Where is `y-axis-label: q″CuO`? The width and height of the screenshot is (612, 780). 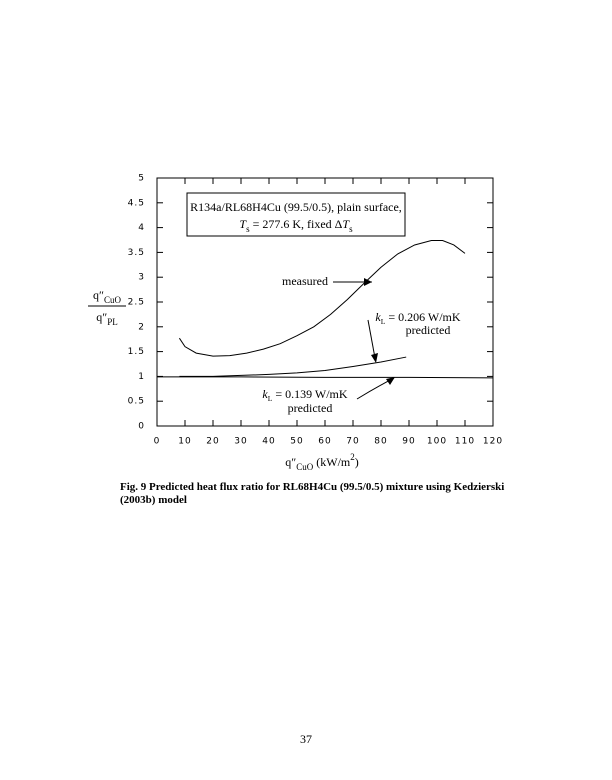 y-axis-label: q″CuO is located at coordinates (107, 296).